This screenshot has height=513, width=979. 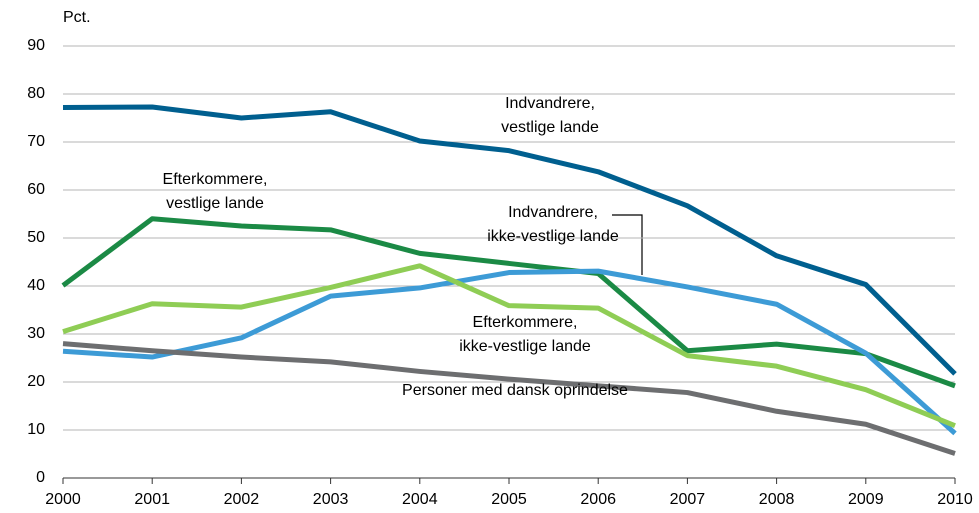 What do you see at coordinates (688, 499) in the screenshot?
I see `x-tick-label: 2007` at bounding box center [688, 499].